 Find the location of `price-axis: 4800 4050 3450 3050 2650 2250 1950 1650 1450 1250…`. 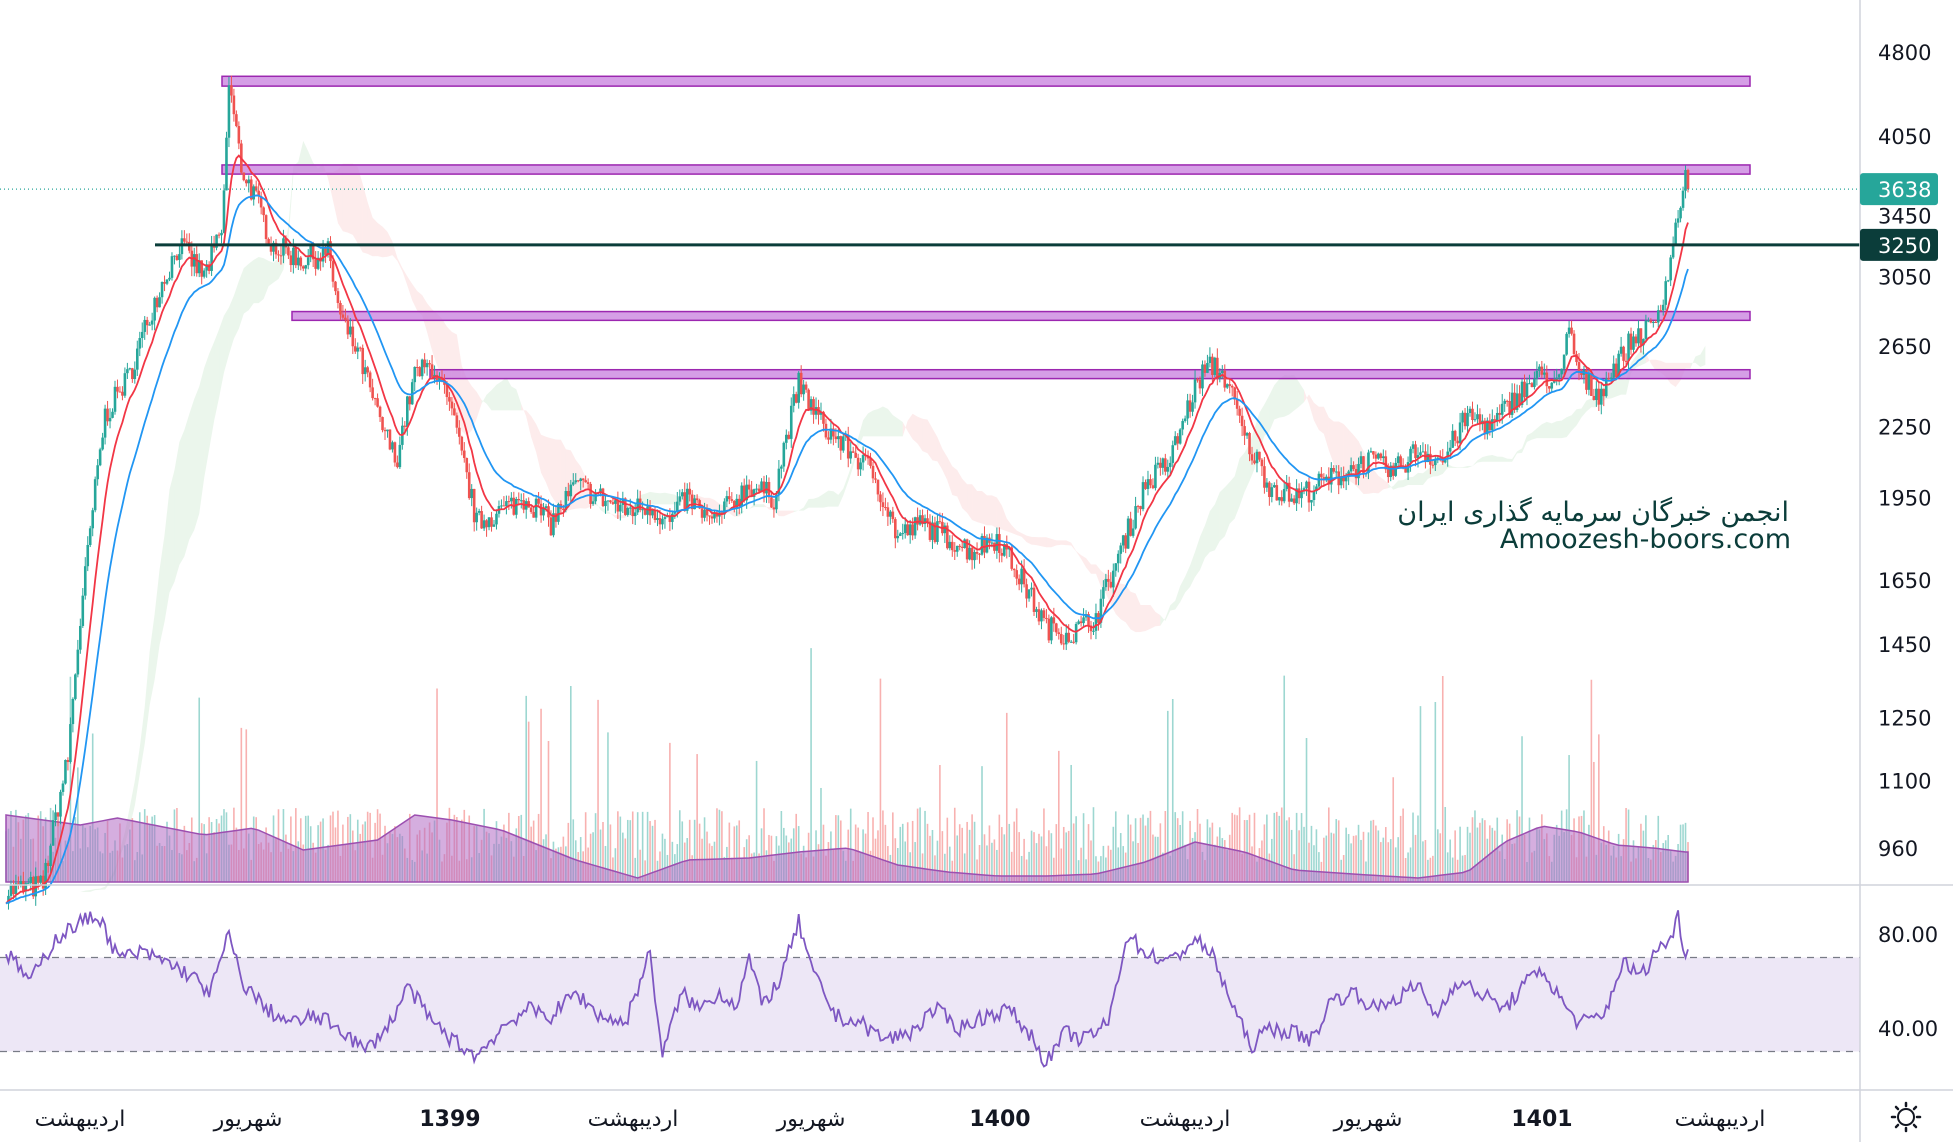

price-axis: 4800 4050 3450 3050 2650 2250 1950 1650 1450 1250… is located at coordinates (1904, 451).